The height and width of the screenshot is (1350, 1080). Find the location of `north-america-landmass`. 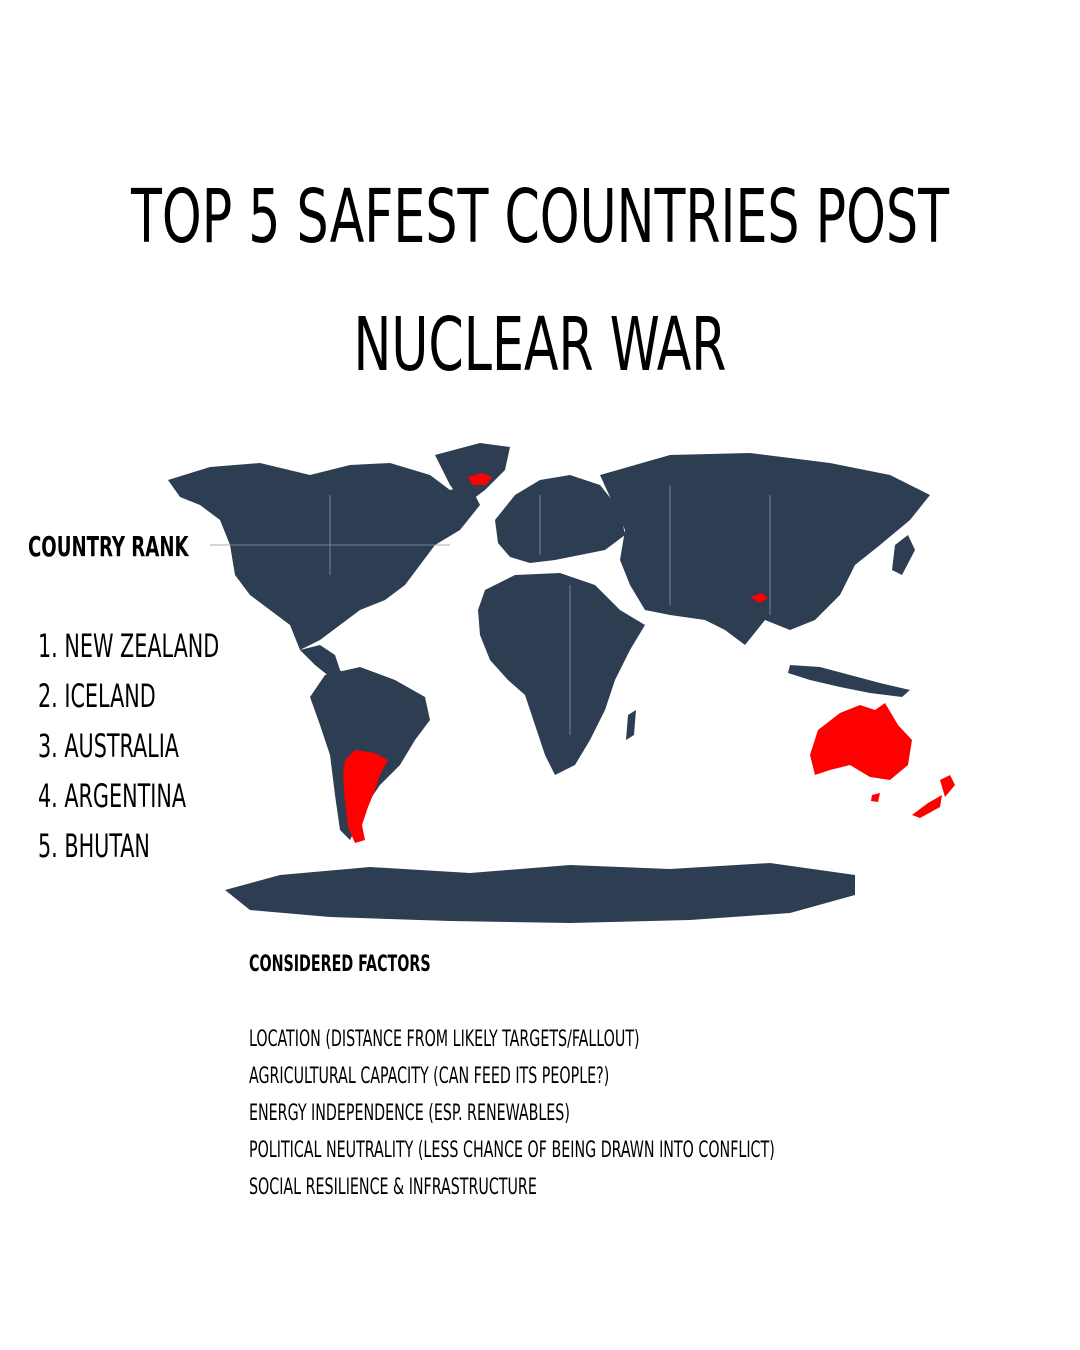

north-america-landmass is located at coordinates (324, 556).